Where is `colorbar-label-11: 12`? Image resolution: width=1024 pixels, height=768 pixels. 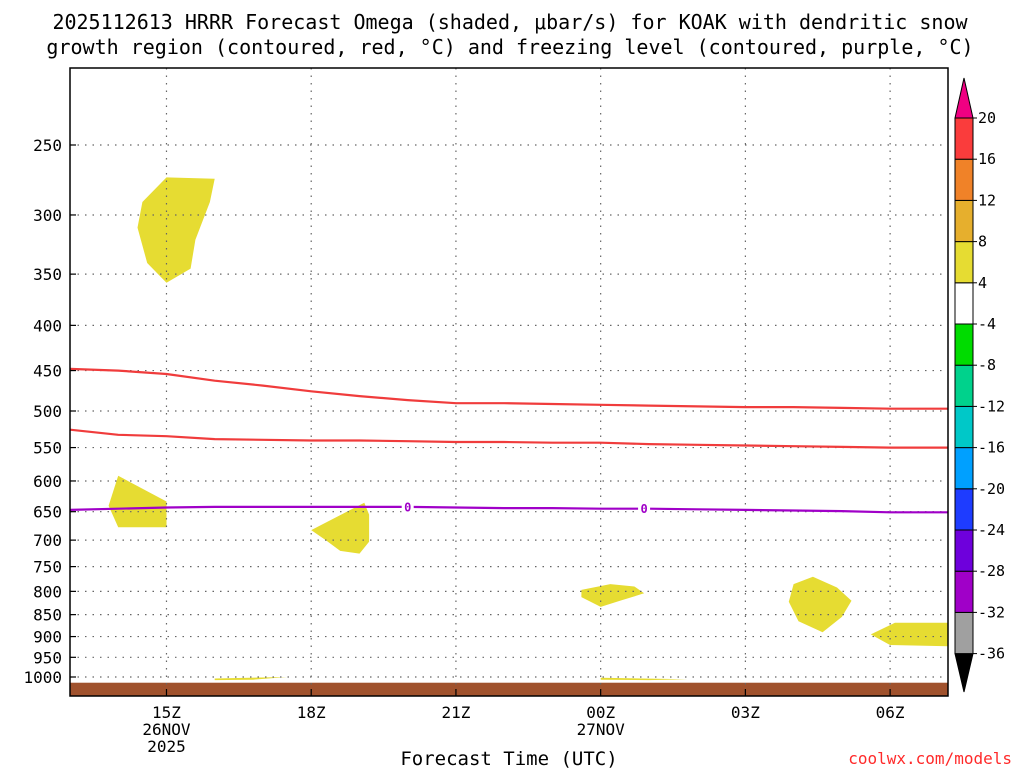
colorbar-label-11: 12 is located at coordinates (987, 200).